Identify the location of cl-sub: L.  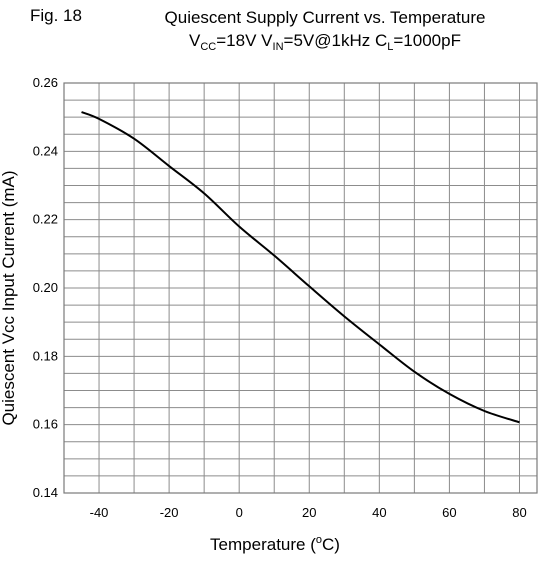
(390, 47).